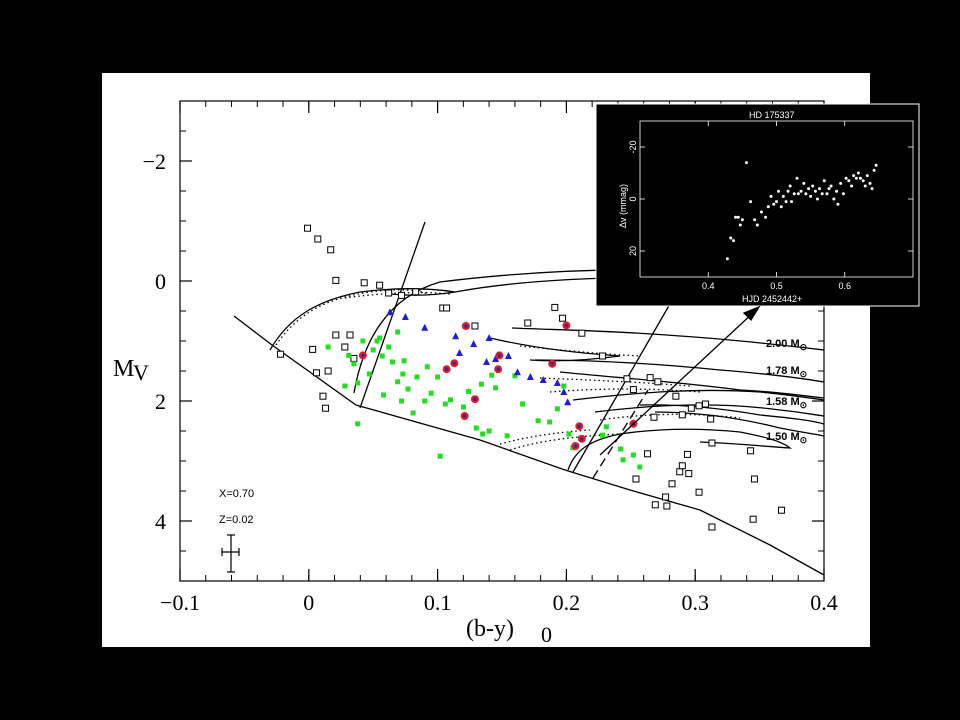 This screenshot has height=720, width=960. Describe the element at coordinates (786, 372) in the screenshot. I see `track-label-1.78: 1.78 M⊙` at that location.